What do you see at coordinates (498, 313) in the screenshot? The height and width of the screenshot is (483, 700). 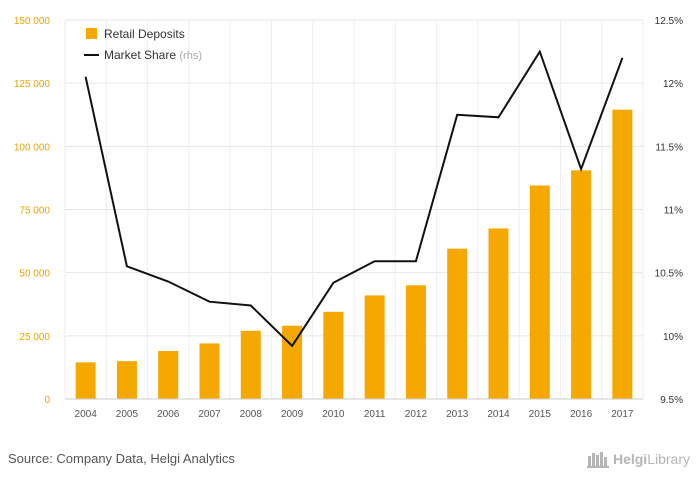 I see `bar-2014` at bounding box center [498, 313].